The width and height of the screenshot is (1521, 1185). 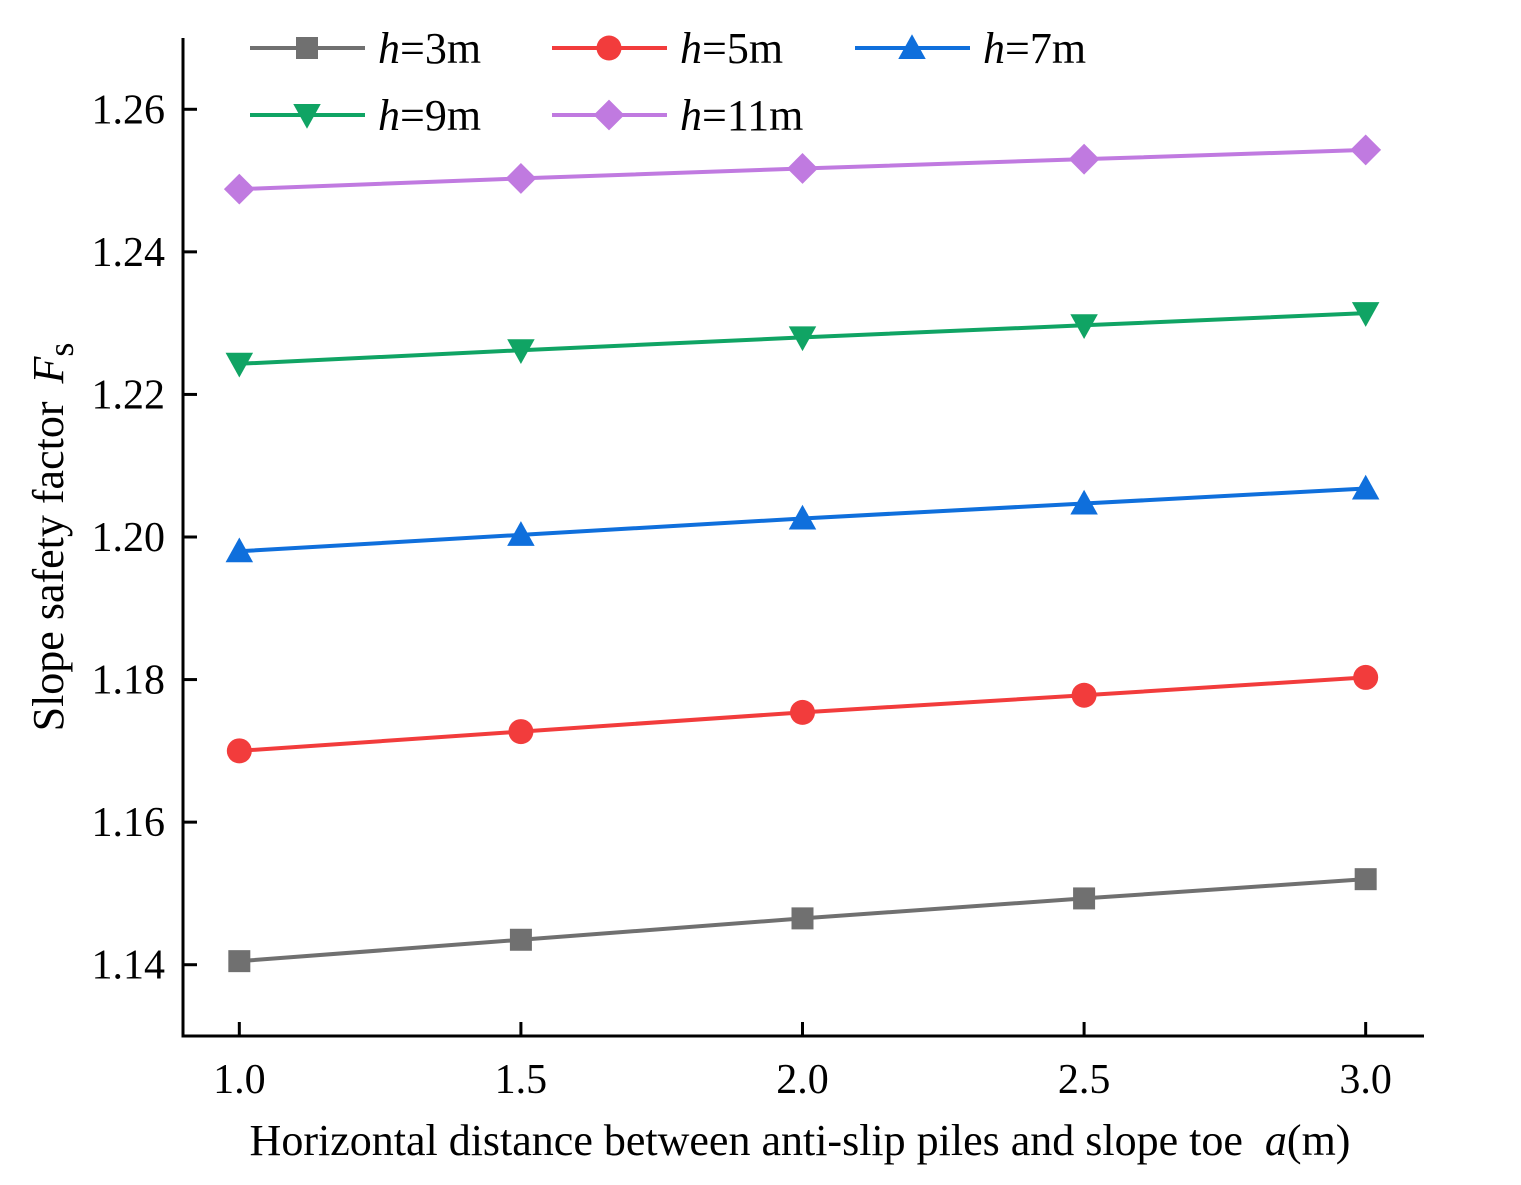 I want to click on legend-item: h=9m, so click(x=365, y=115).